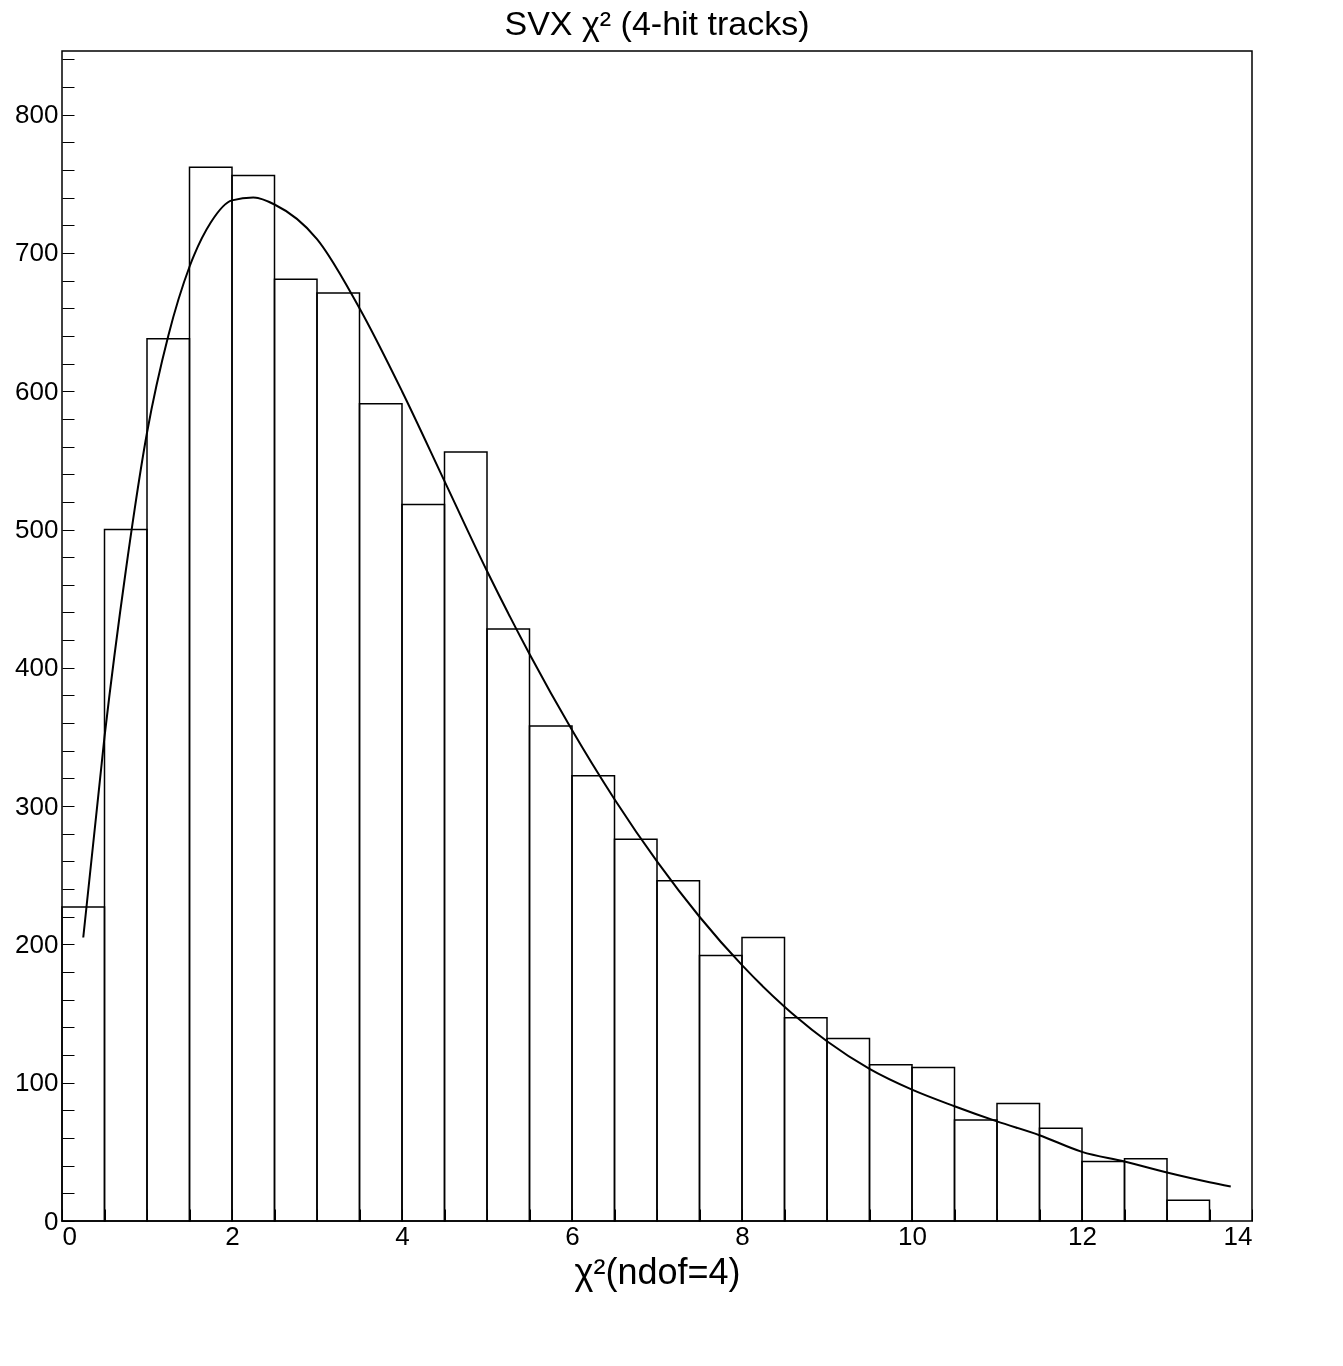 This screenshot has height=1366, width=1343. What do you see at coordinates (572, 1235) in the screenshot?
I see `x-tick-label: 6` at bounding box center [572, 1235].